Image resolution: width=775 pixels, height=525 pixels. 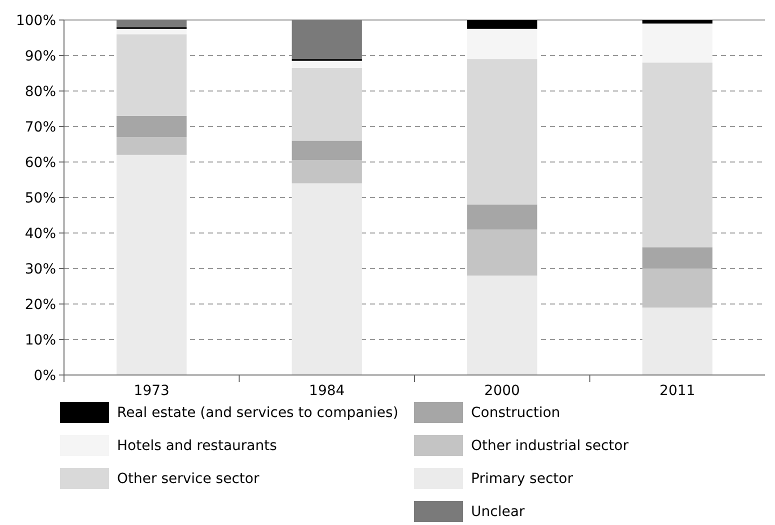 I want to click on x-tick-label: 1984, so click(x=327, y=391).